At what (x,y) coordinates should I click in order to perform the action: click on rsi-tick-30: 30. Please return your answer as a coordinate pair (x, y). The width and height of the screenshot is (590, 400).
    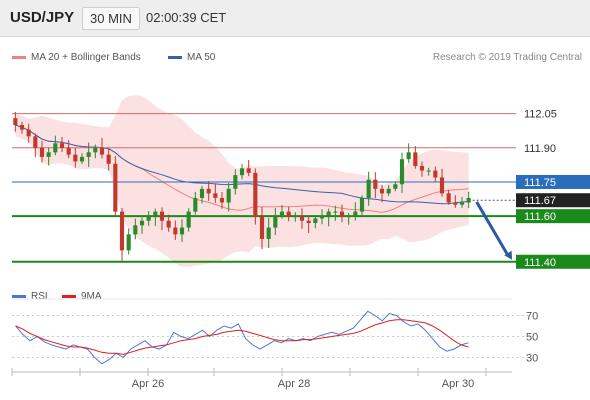
    Looking at the image, I should click on (532, 359).